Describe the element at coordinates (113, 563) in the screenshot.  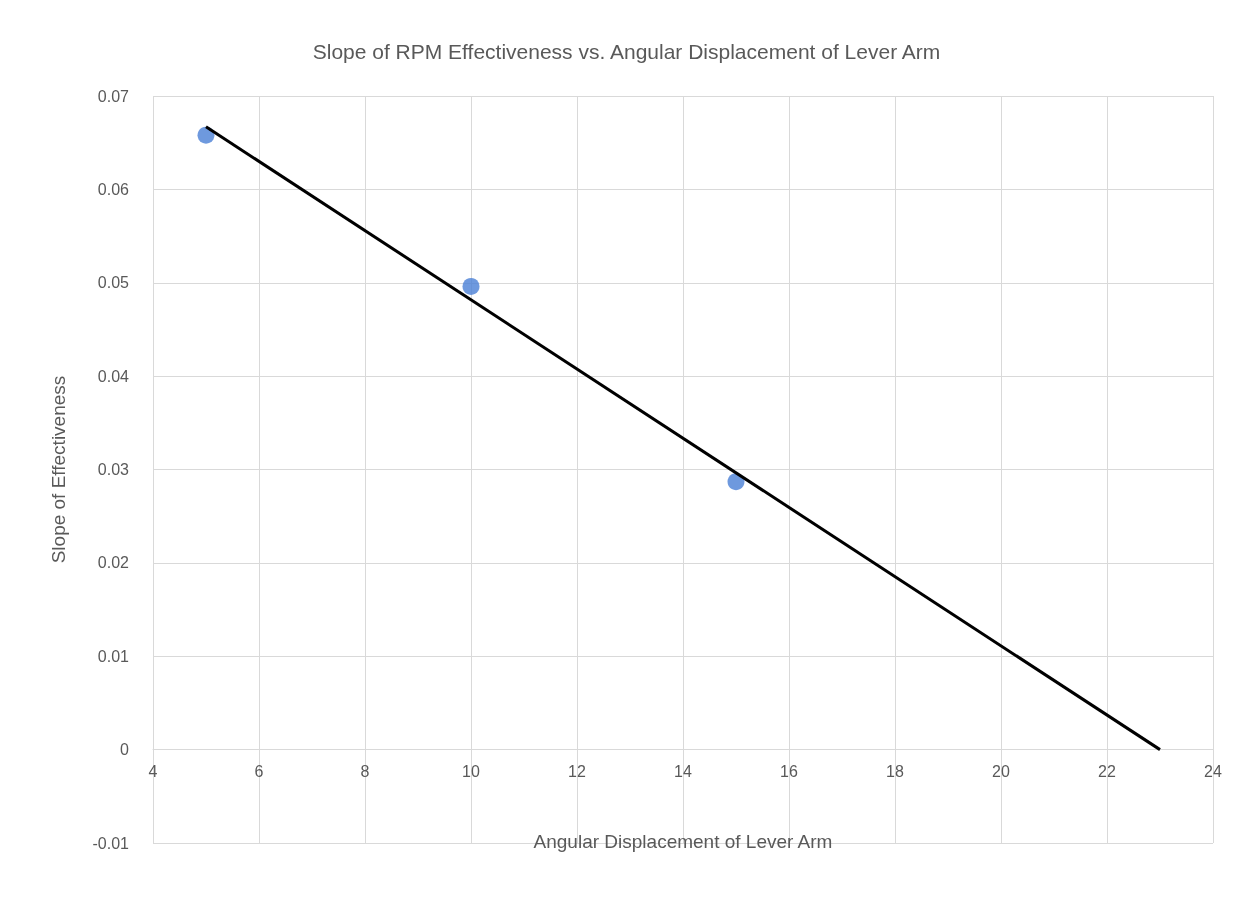
I see `y-tick-label: 0.02` at that location.